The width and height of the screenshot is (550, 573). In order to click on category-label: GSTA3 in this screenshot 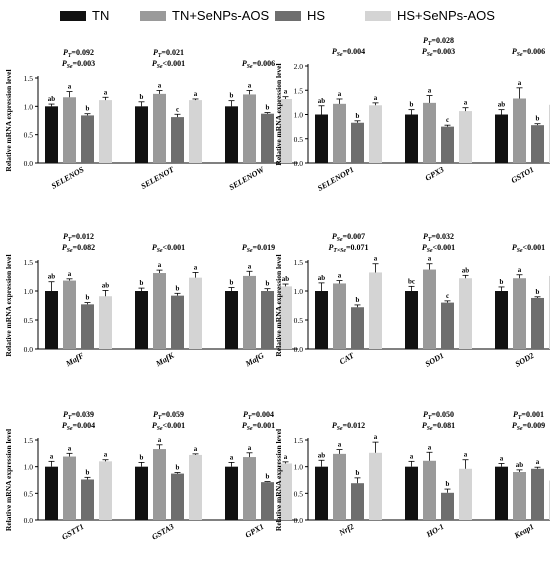, I will do `click(162, 532)`.